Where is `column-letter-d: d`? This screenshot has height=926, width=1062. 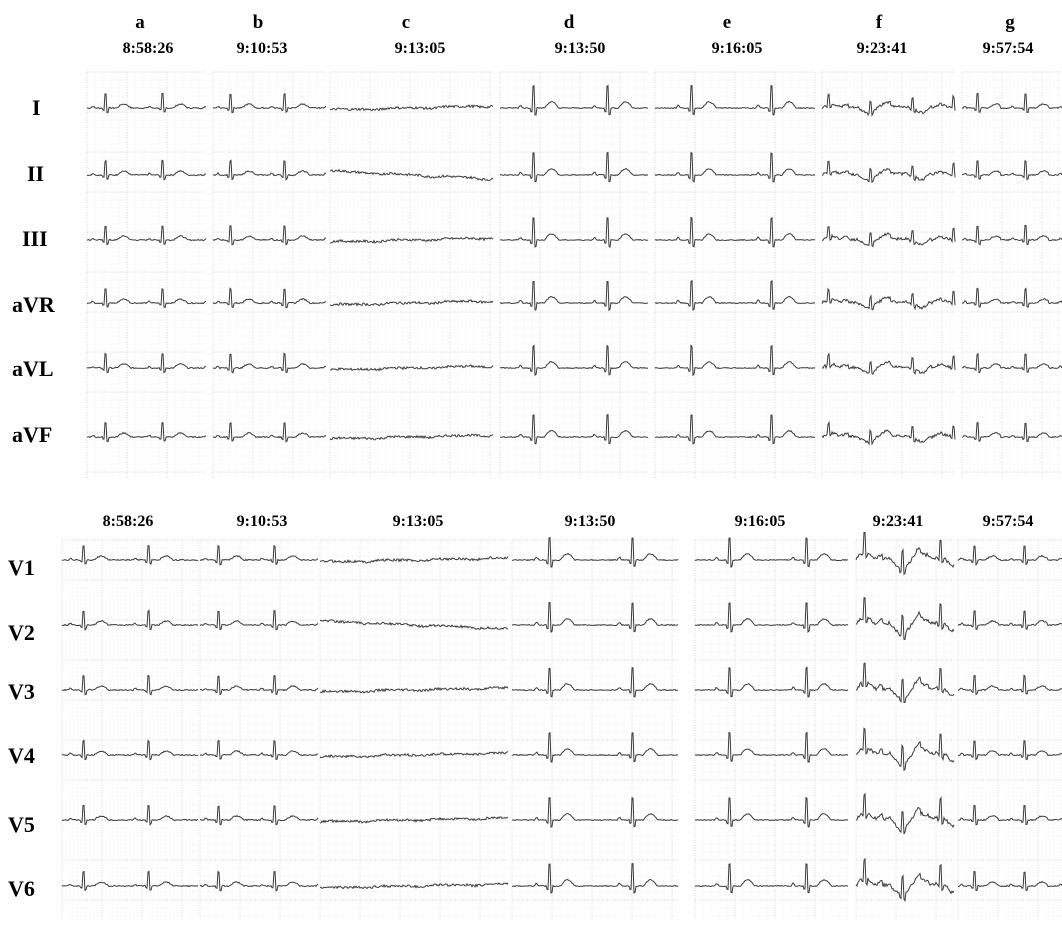
column-letter-d: d is located at coordinates (569, 22).